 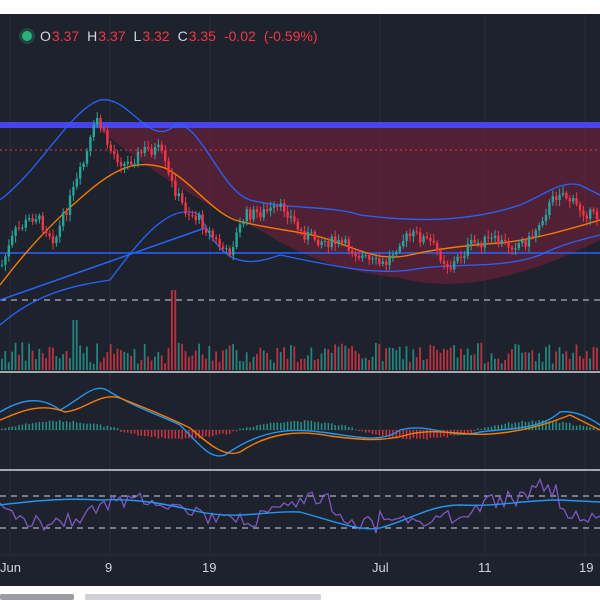 What do you see at coordinates (37, 597) in the screenshot?
I see `scrollbar-track-left` at bounding box center [37, 597].